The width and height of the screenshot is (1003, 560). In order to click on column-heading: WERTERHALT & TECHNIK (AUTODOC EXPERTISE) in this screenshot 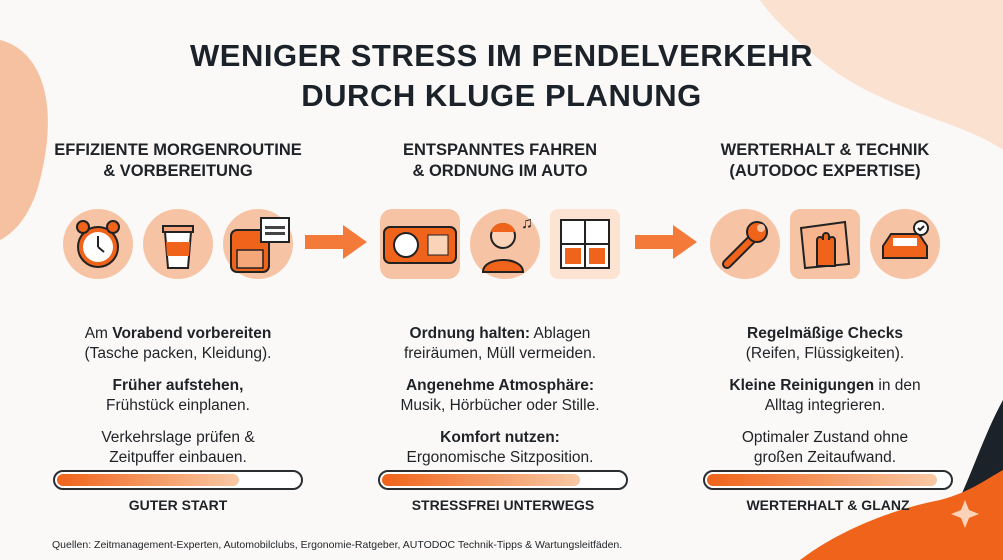, I will do `click(825, 160)`.